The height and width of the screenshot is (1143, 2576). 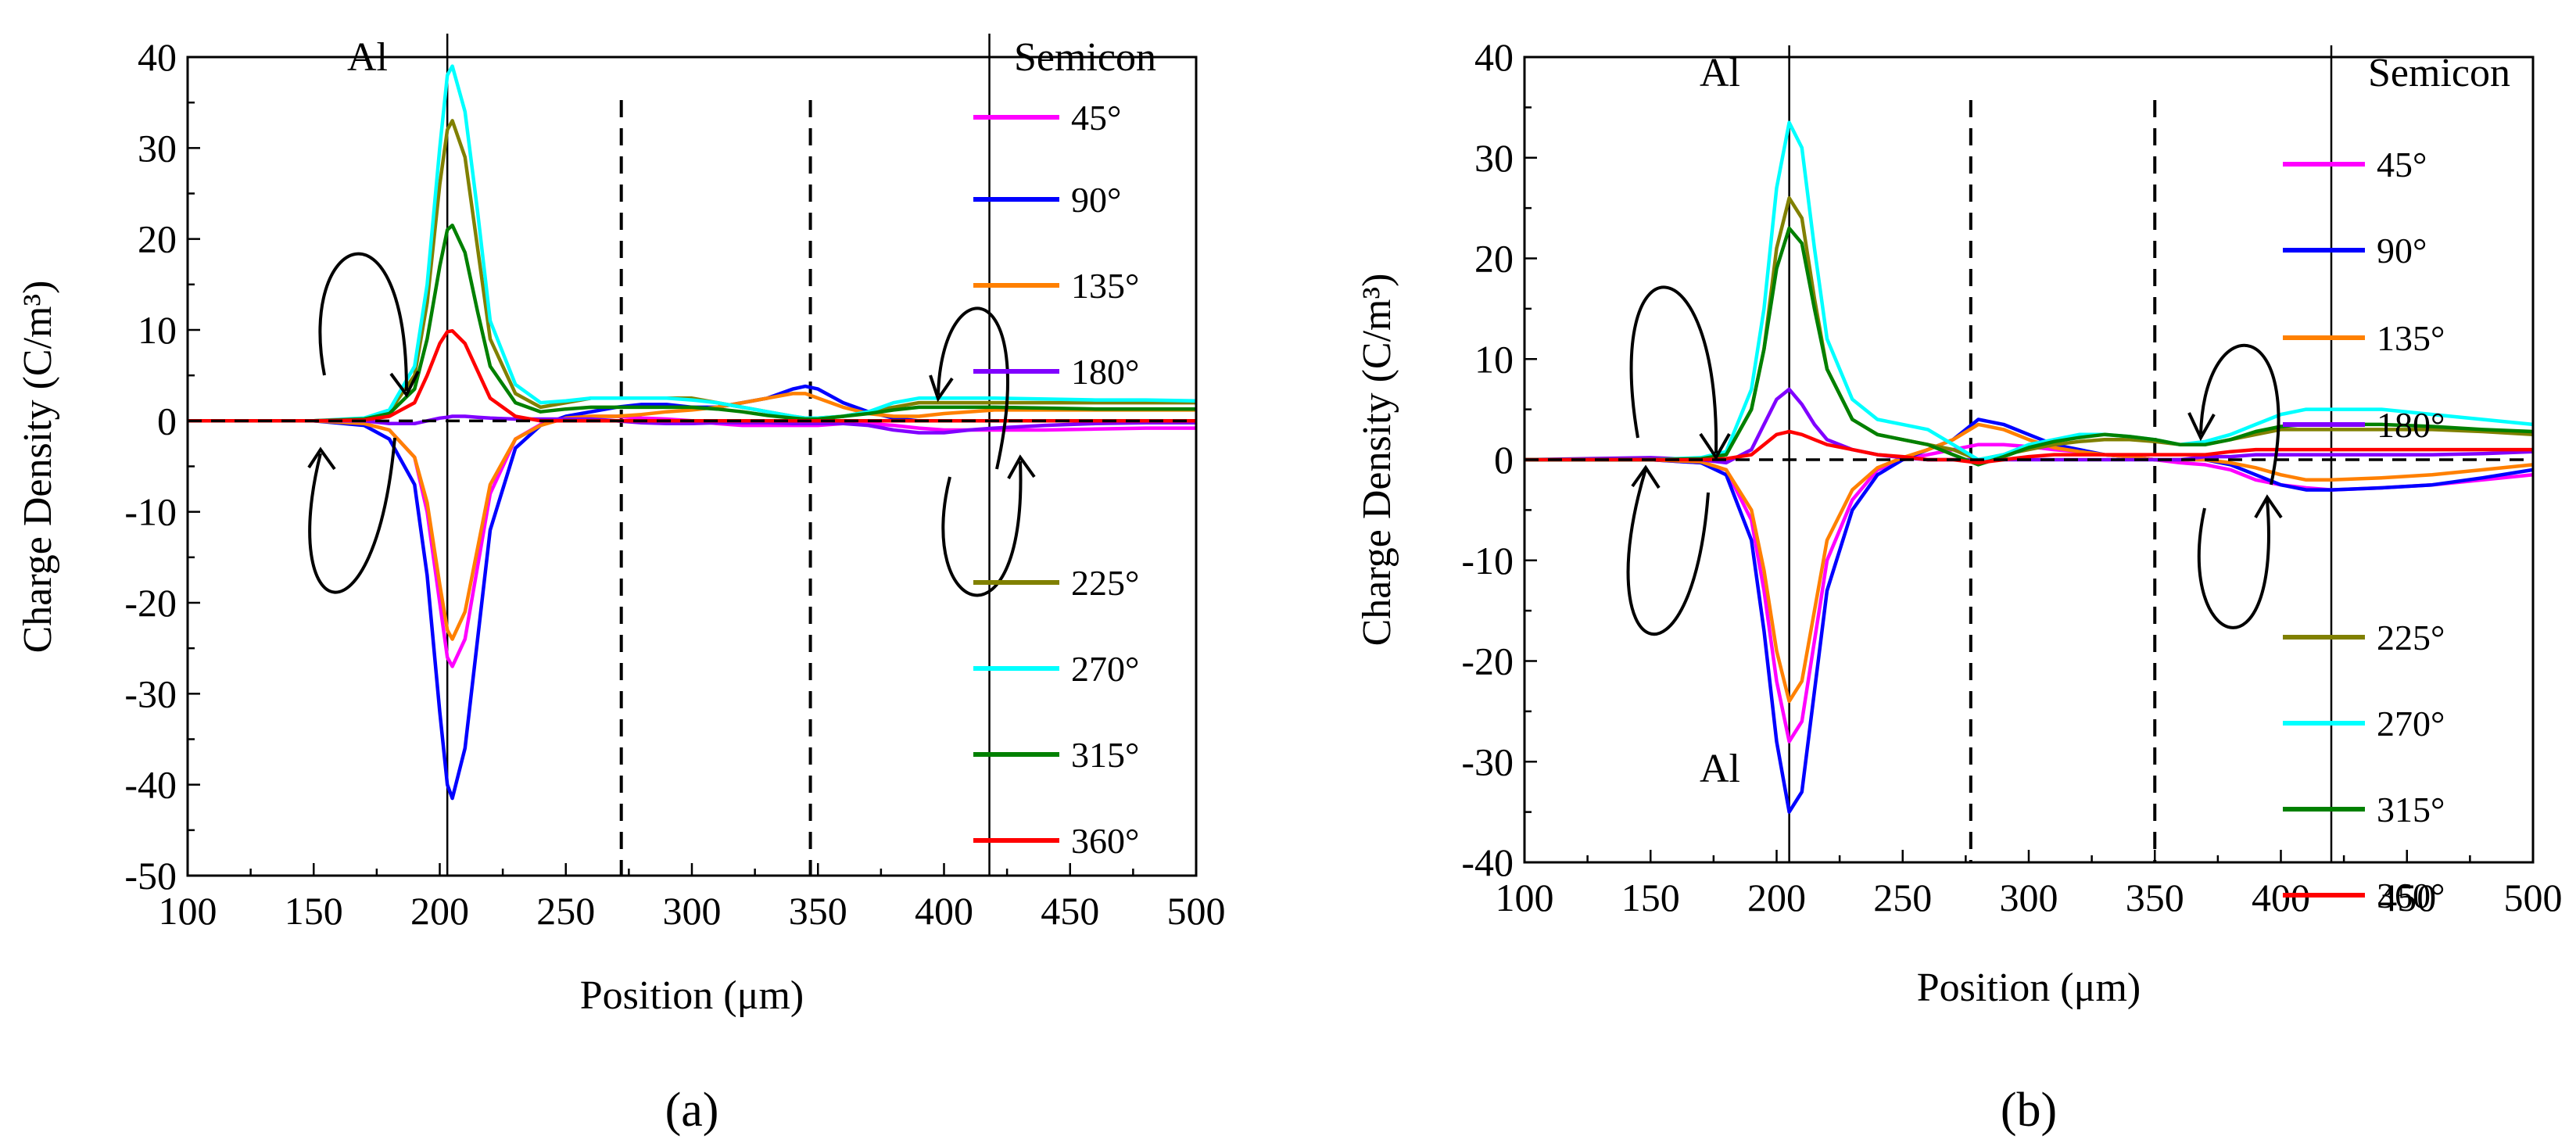 I want to click on x-axis-title-b: Position (μm), so click(x=2029, y=988).